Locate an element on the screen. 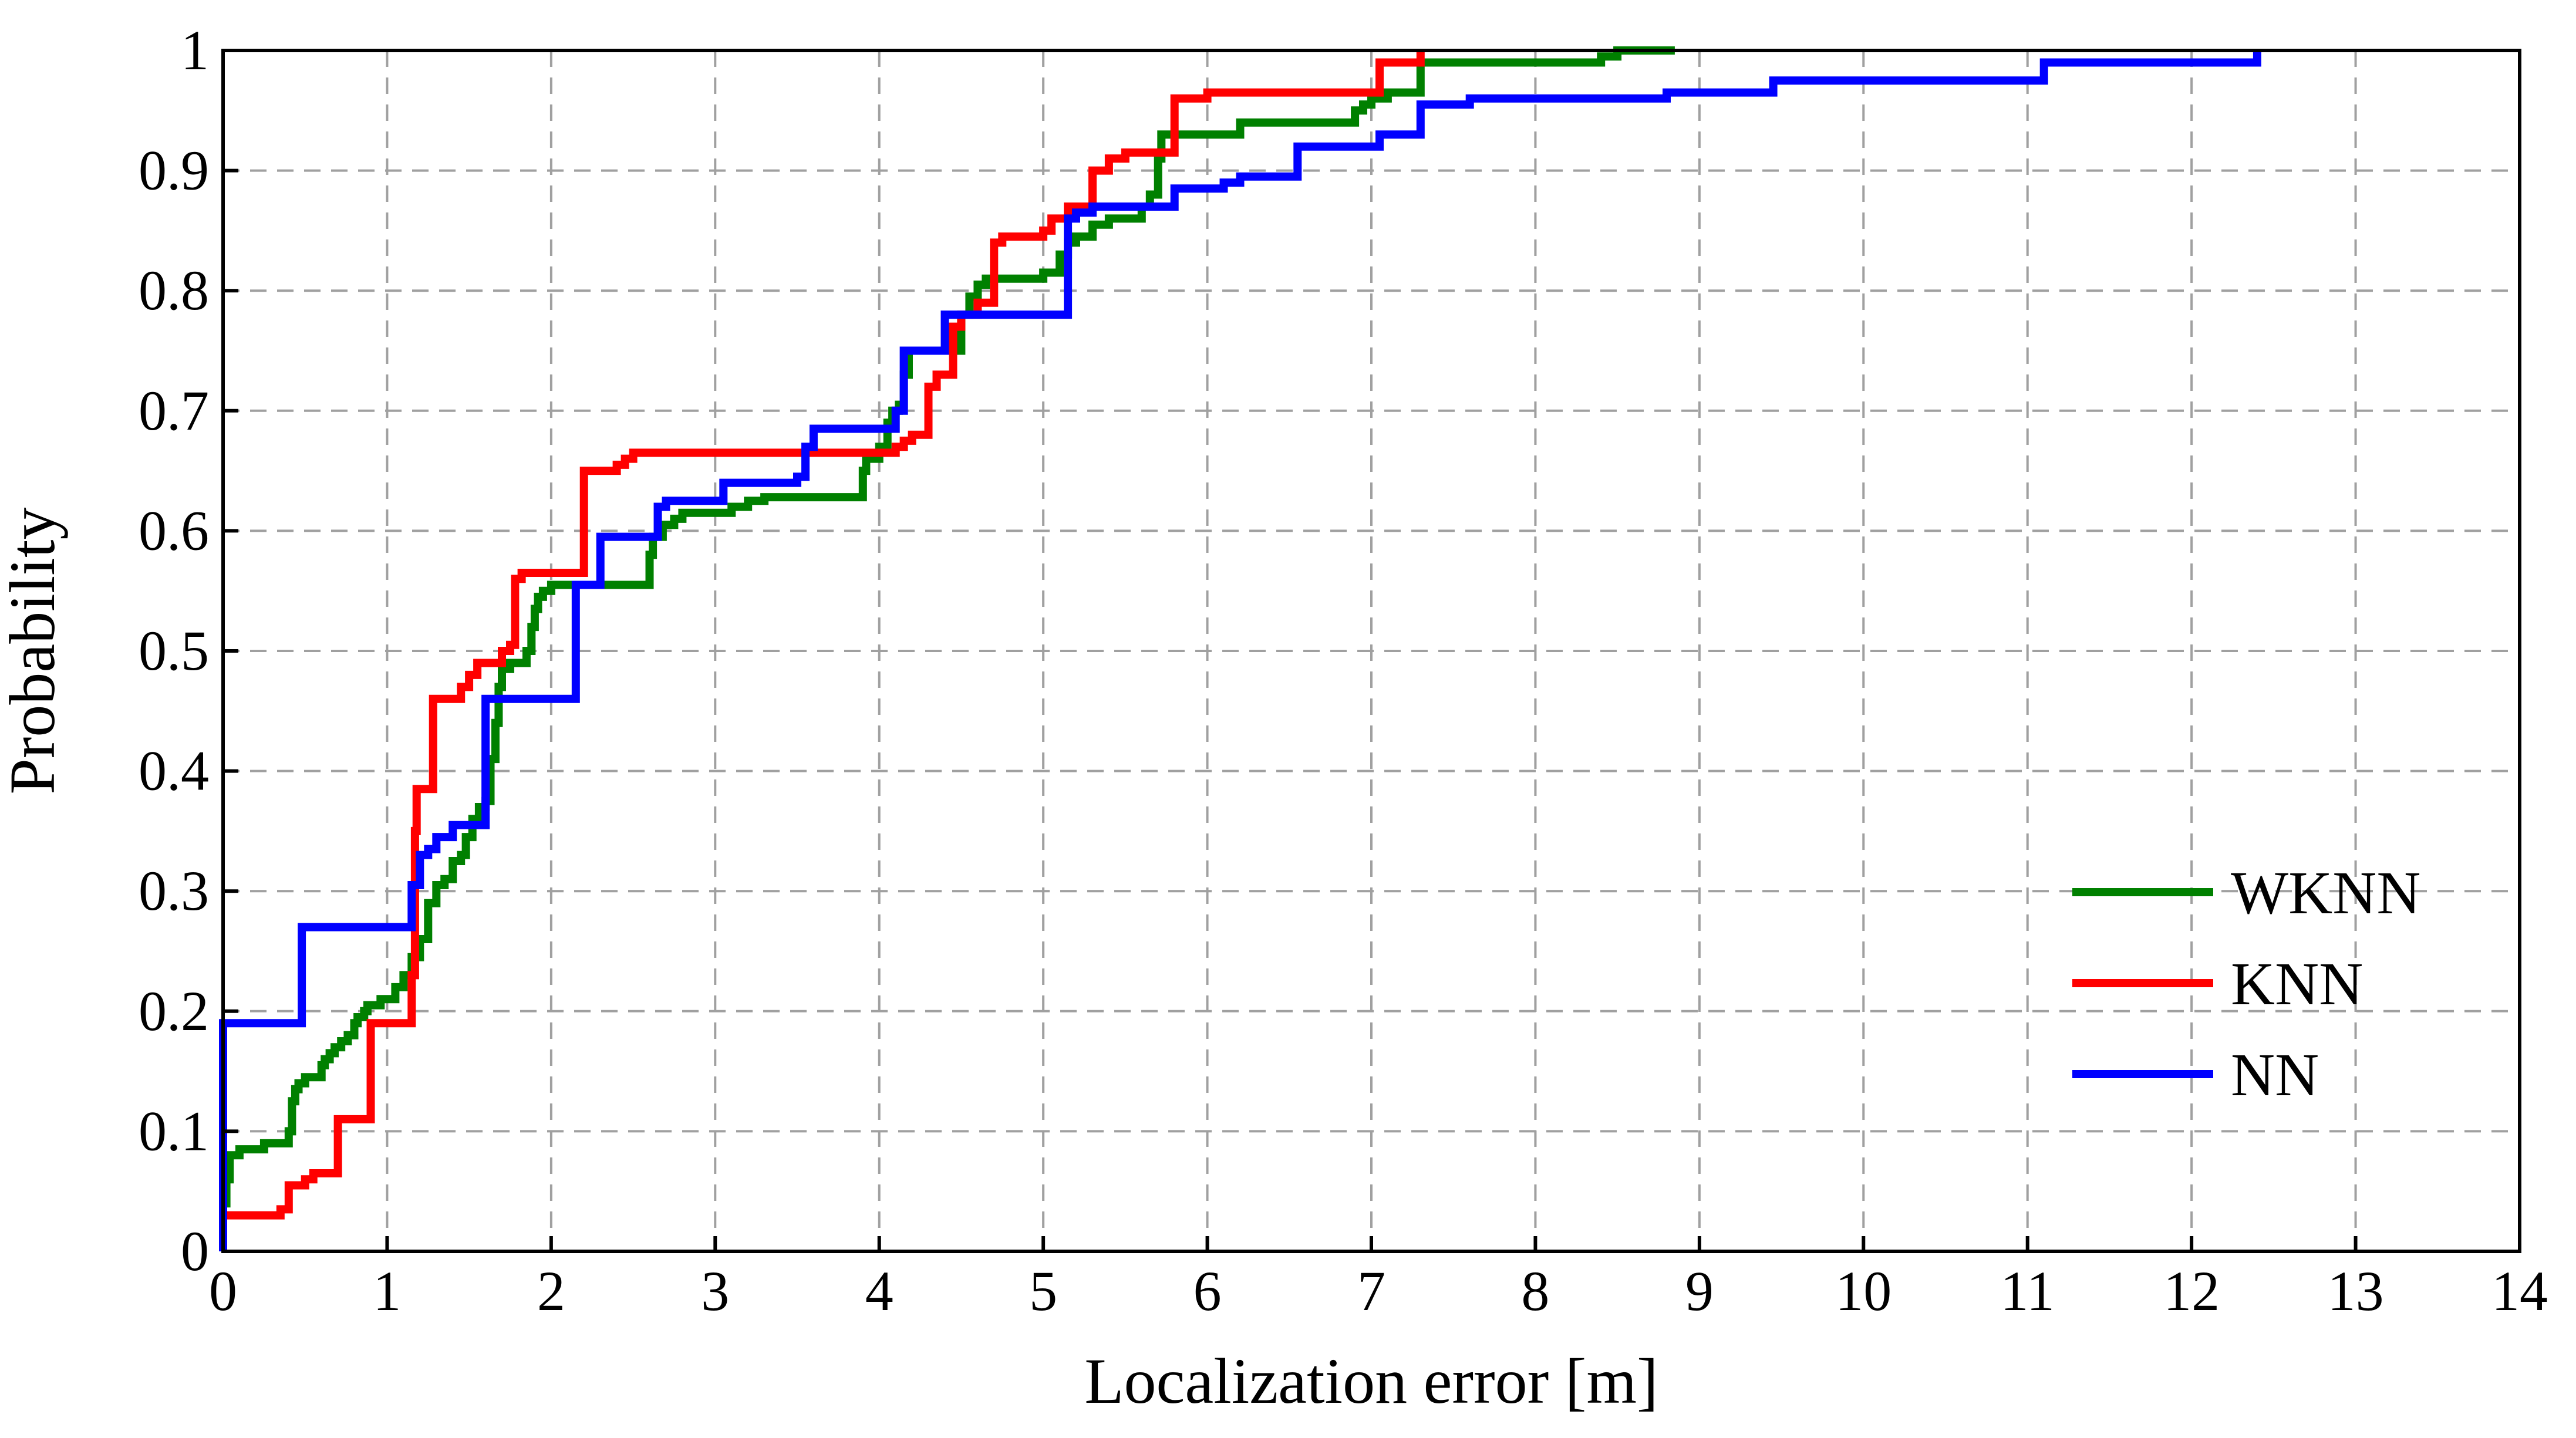 This screenshot has width=2576, height=1438. x-tick-label-7: 7 is located at coordinates (1371, 1291).